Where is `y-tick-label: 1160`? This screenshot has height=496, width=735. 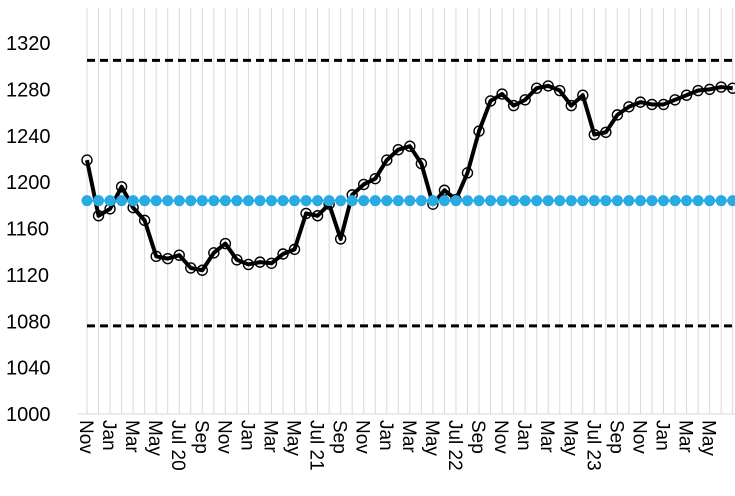 y-tick-label: 1160 is located at coordinates (27, 230).